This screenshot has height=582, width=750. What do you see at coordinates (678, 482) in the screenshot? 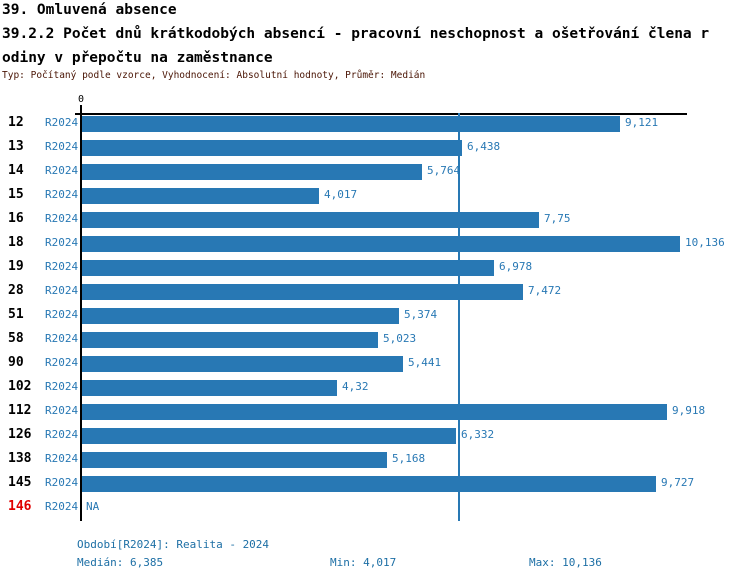
I see `bar-value-label: 9,727` at bounding box center [678, 482].